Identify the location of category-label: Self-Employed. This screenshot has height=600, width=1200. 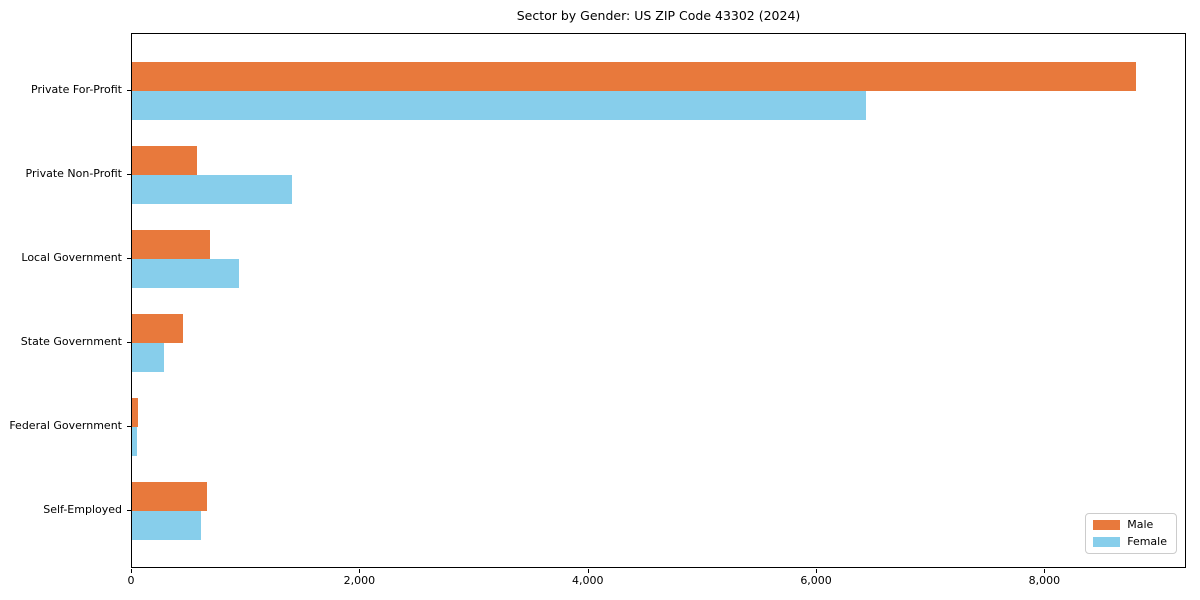
(82, 509).